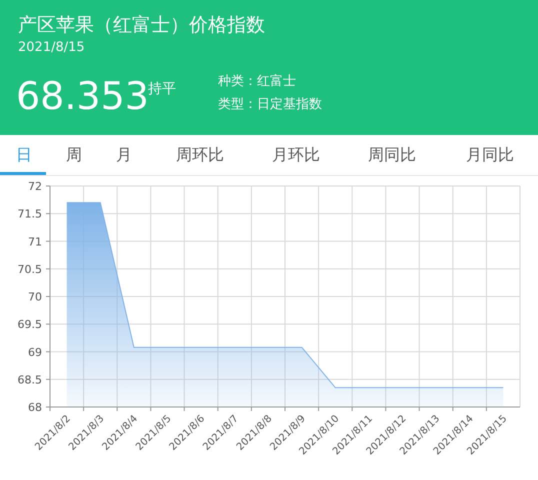 The image size is (538, 480). Describe the element at coordinates (35, 407) in the screenshot. I see `y-tick-label: 68` at that location.